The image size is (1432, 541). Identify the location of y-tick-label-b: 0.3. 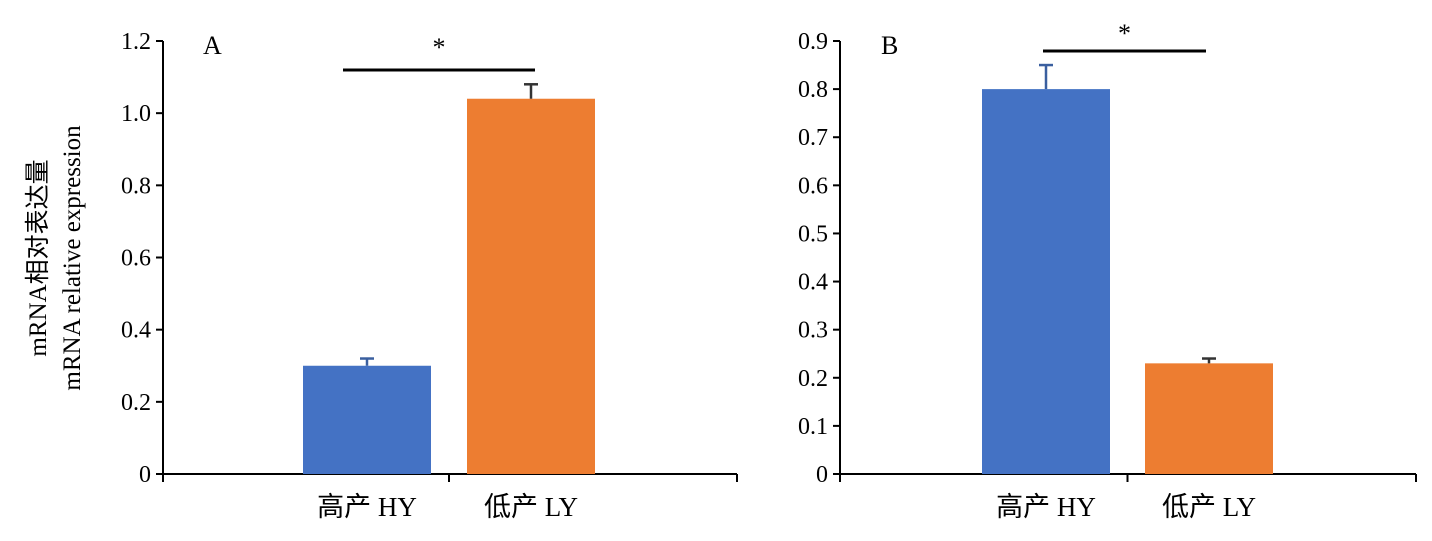
(813, 331).